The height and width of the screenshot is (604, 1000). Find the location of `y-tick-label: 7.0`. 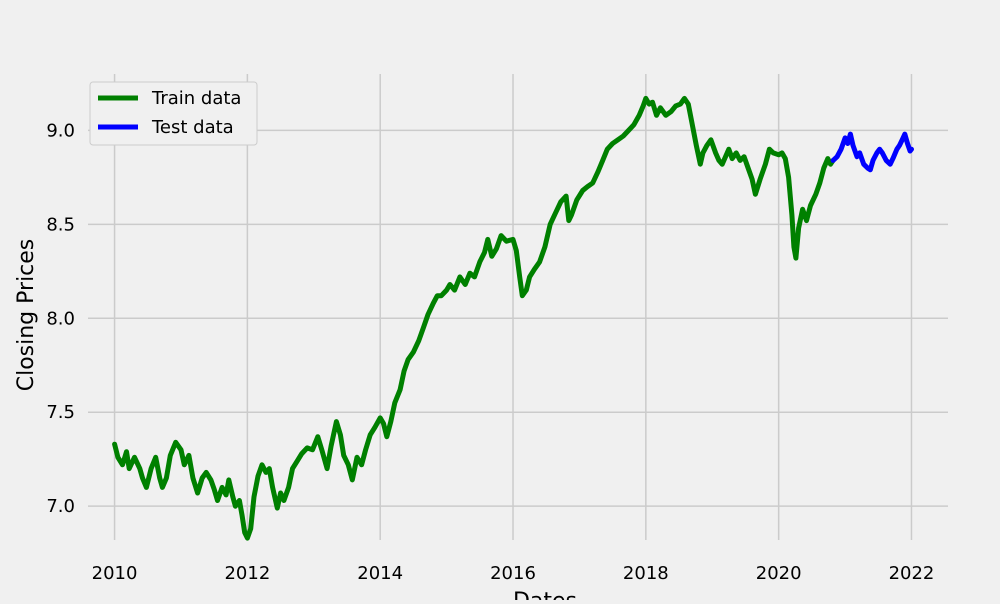

y-tick-label: 7.0 is located at coordinates (60, 506).